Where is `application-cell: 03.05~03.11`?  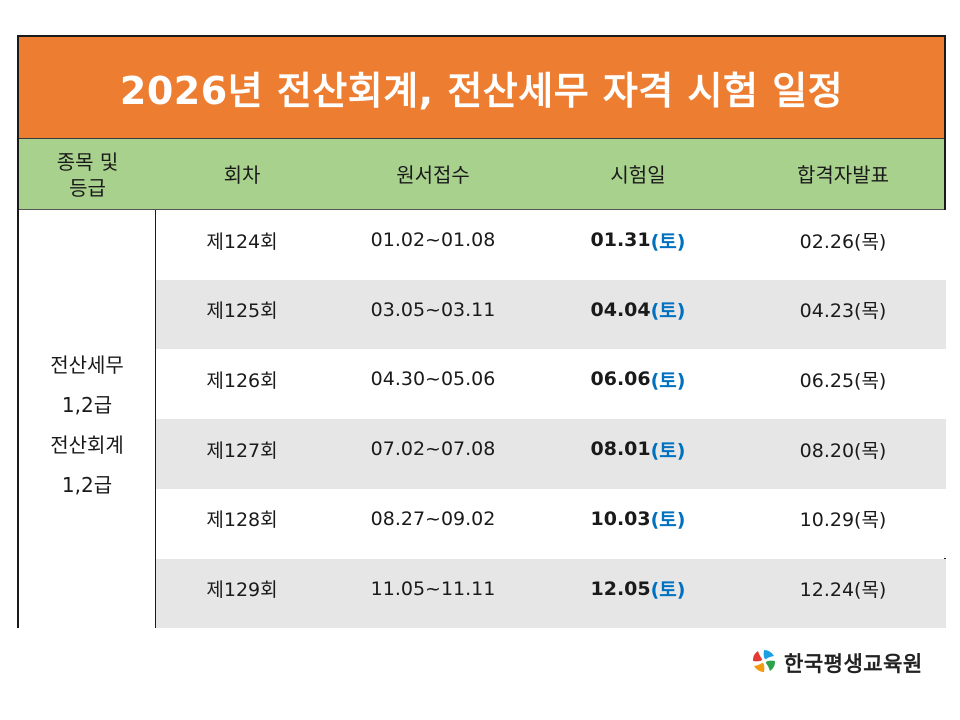
application-cell: 03.05~03.11 is located at coordinates (433, 309).